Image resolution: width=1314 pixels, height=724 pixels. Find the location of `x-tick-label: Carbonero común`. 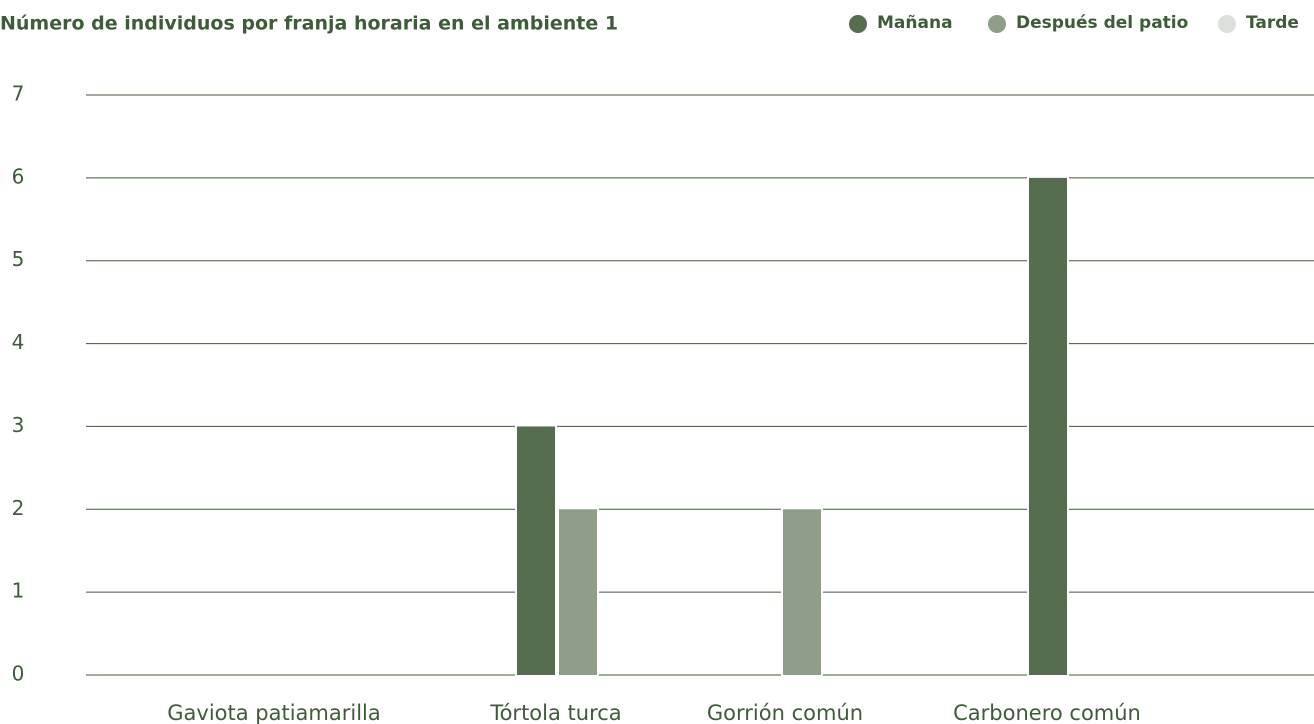

x-tick-label: Carbonero común is located at coordinates (1047, 712).